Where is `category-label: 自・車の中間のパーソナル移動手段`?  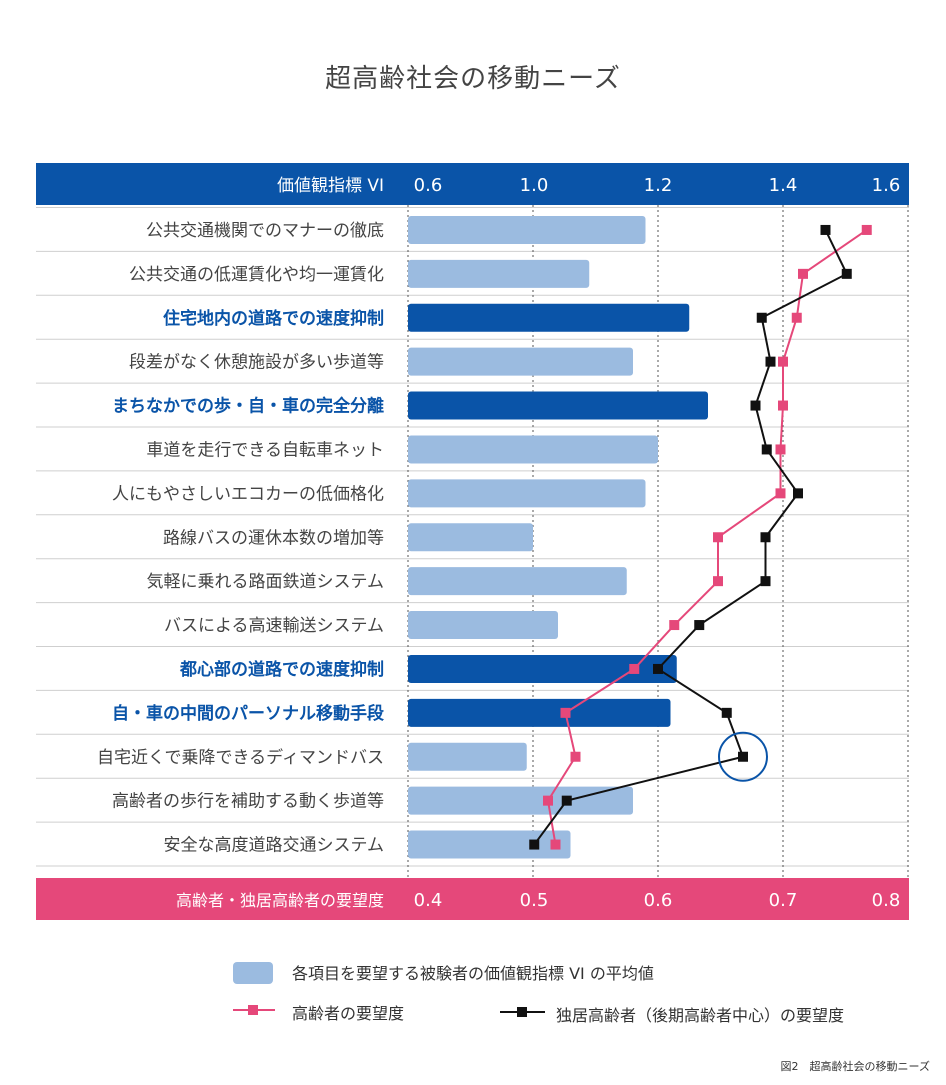
category-label: 自・車の中間のパーソナル移動手段 is located at coordinates (248, 713).